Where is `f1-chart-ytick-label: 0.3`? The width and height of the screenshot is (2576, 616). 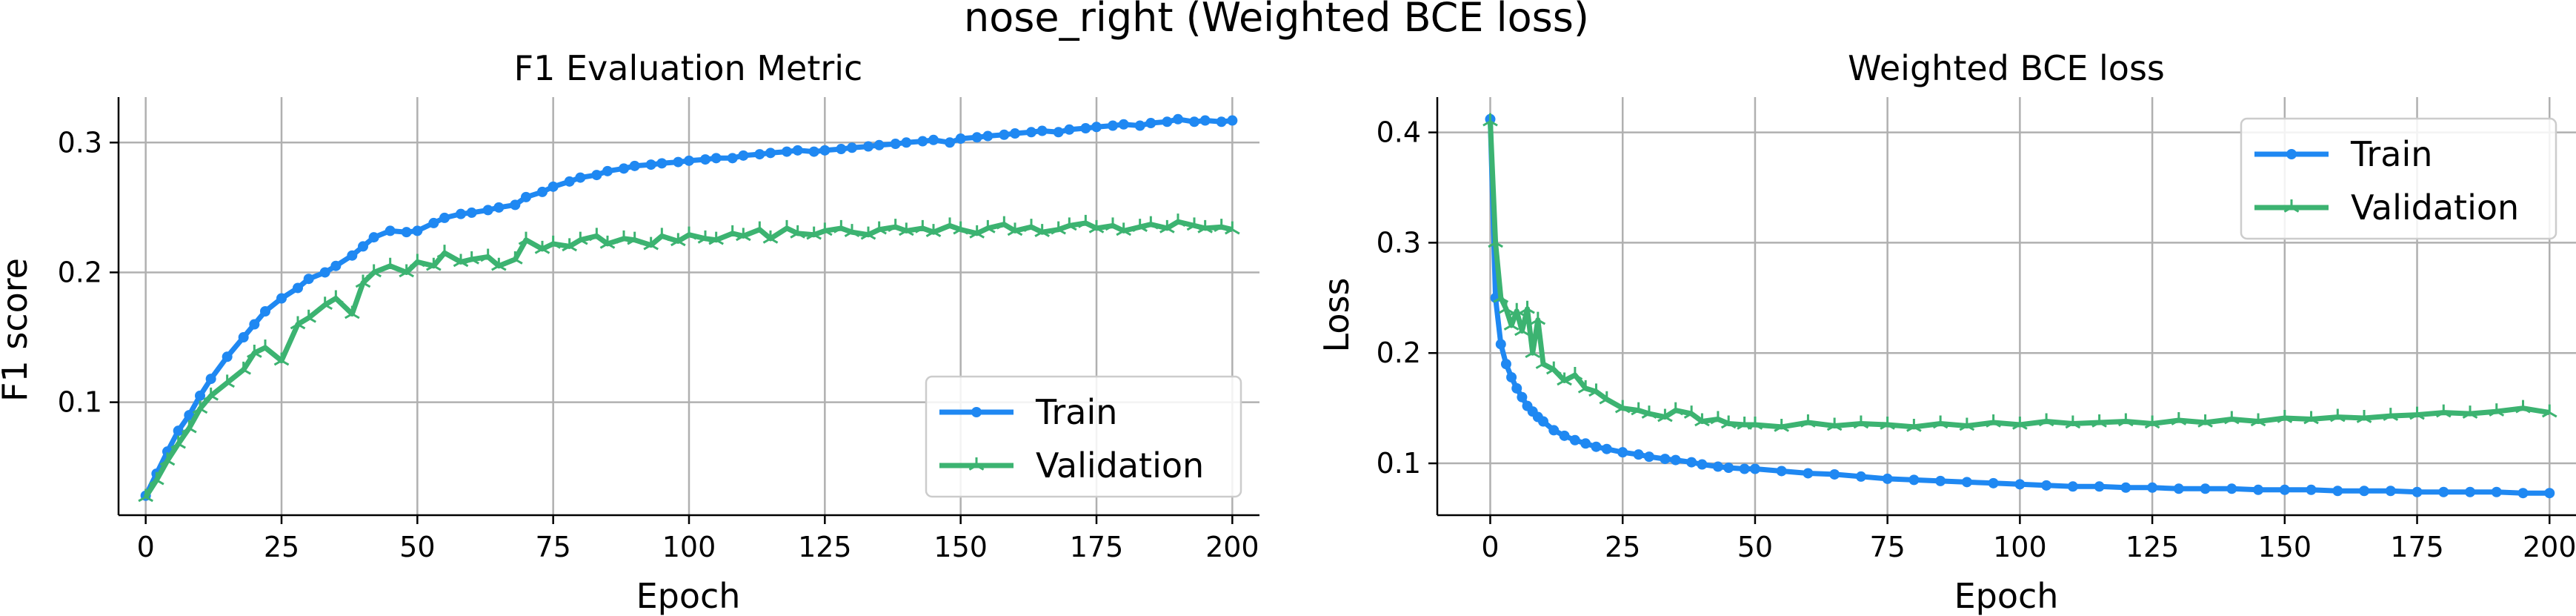 f1-chart-ytick-label: 0.3 is located at coordinates (80, 142).